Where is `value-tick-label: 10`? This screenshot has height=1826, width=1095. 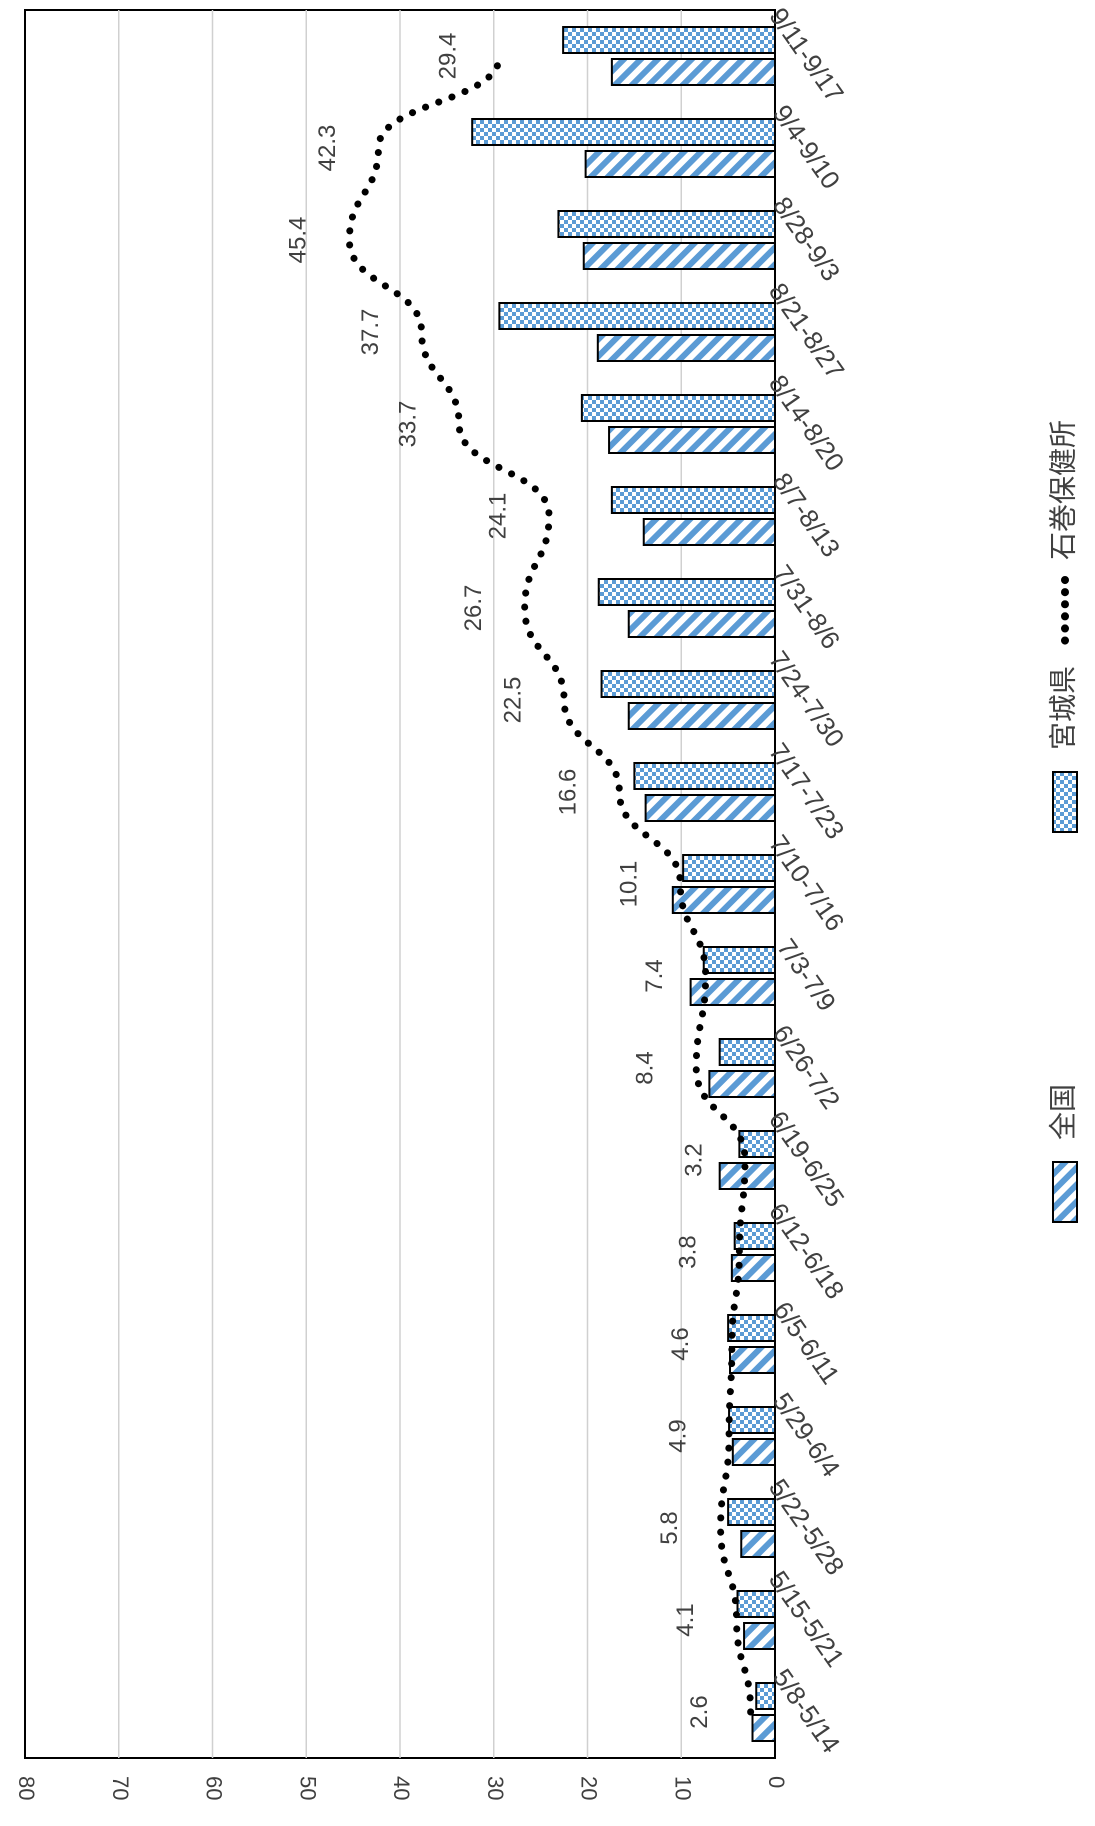
value-tick-label: 10 is located at coordinates (682, 1788).